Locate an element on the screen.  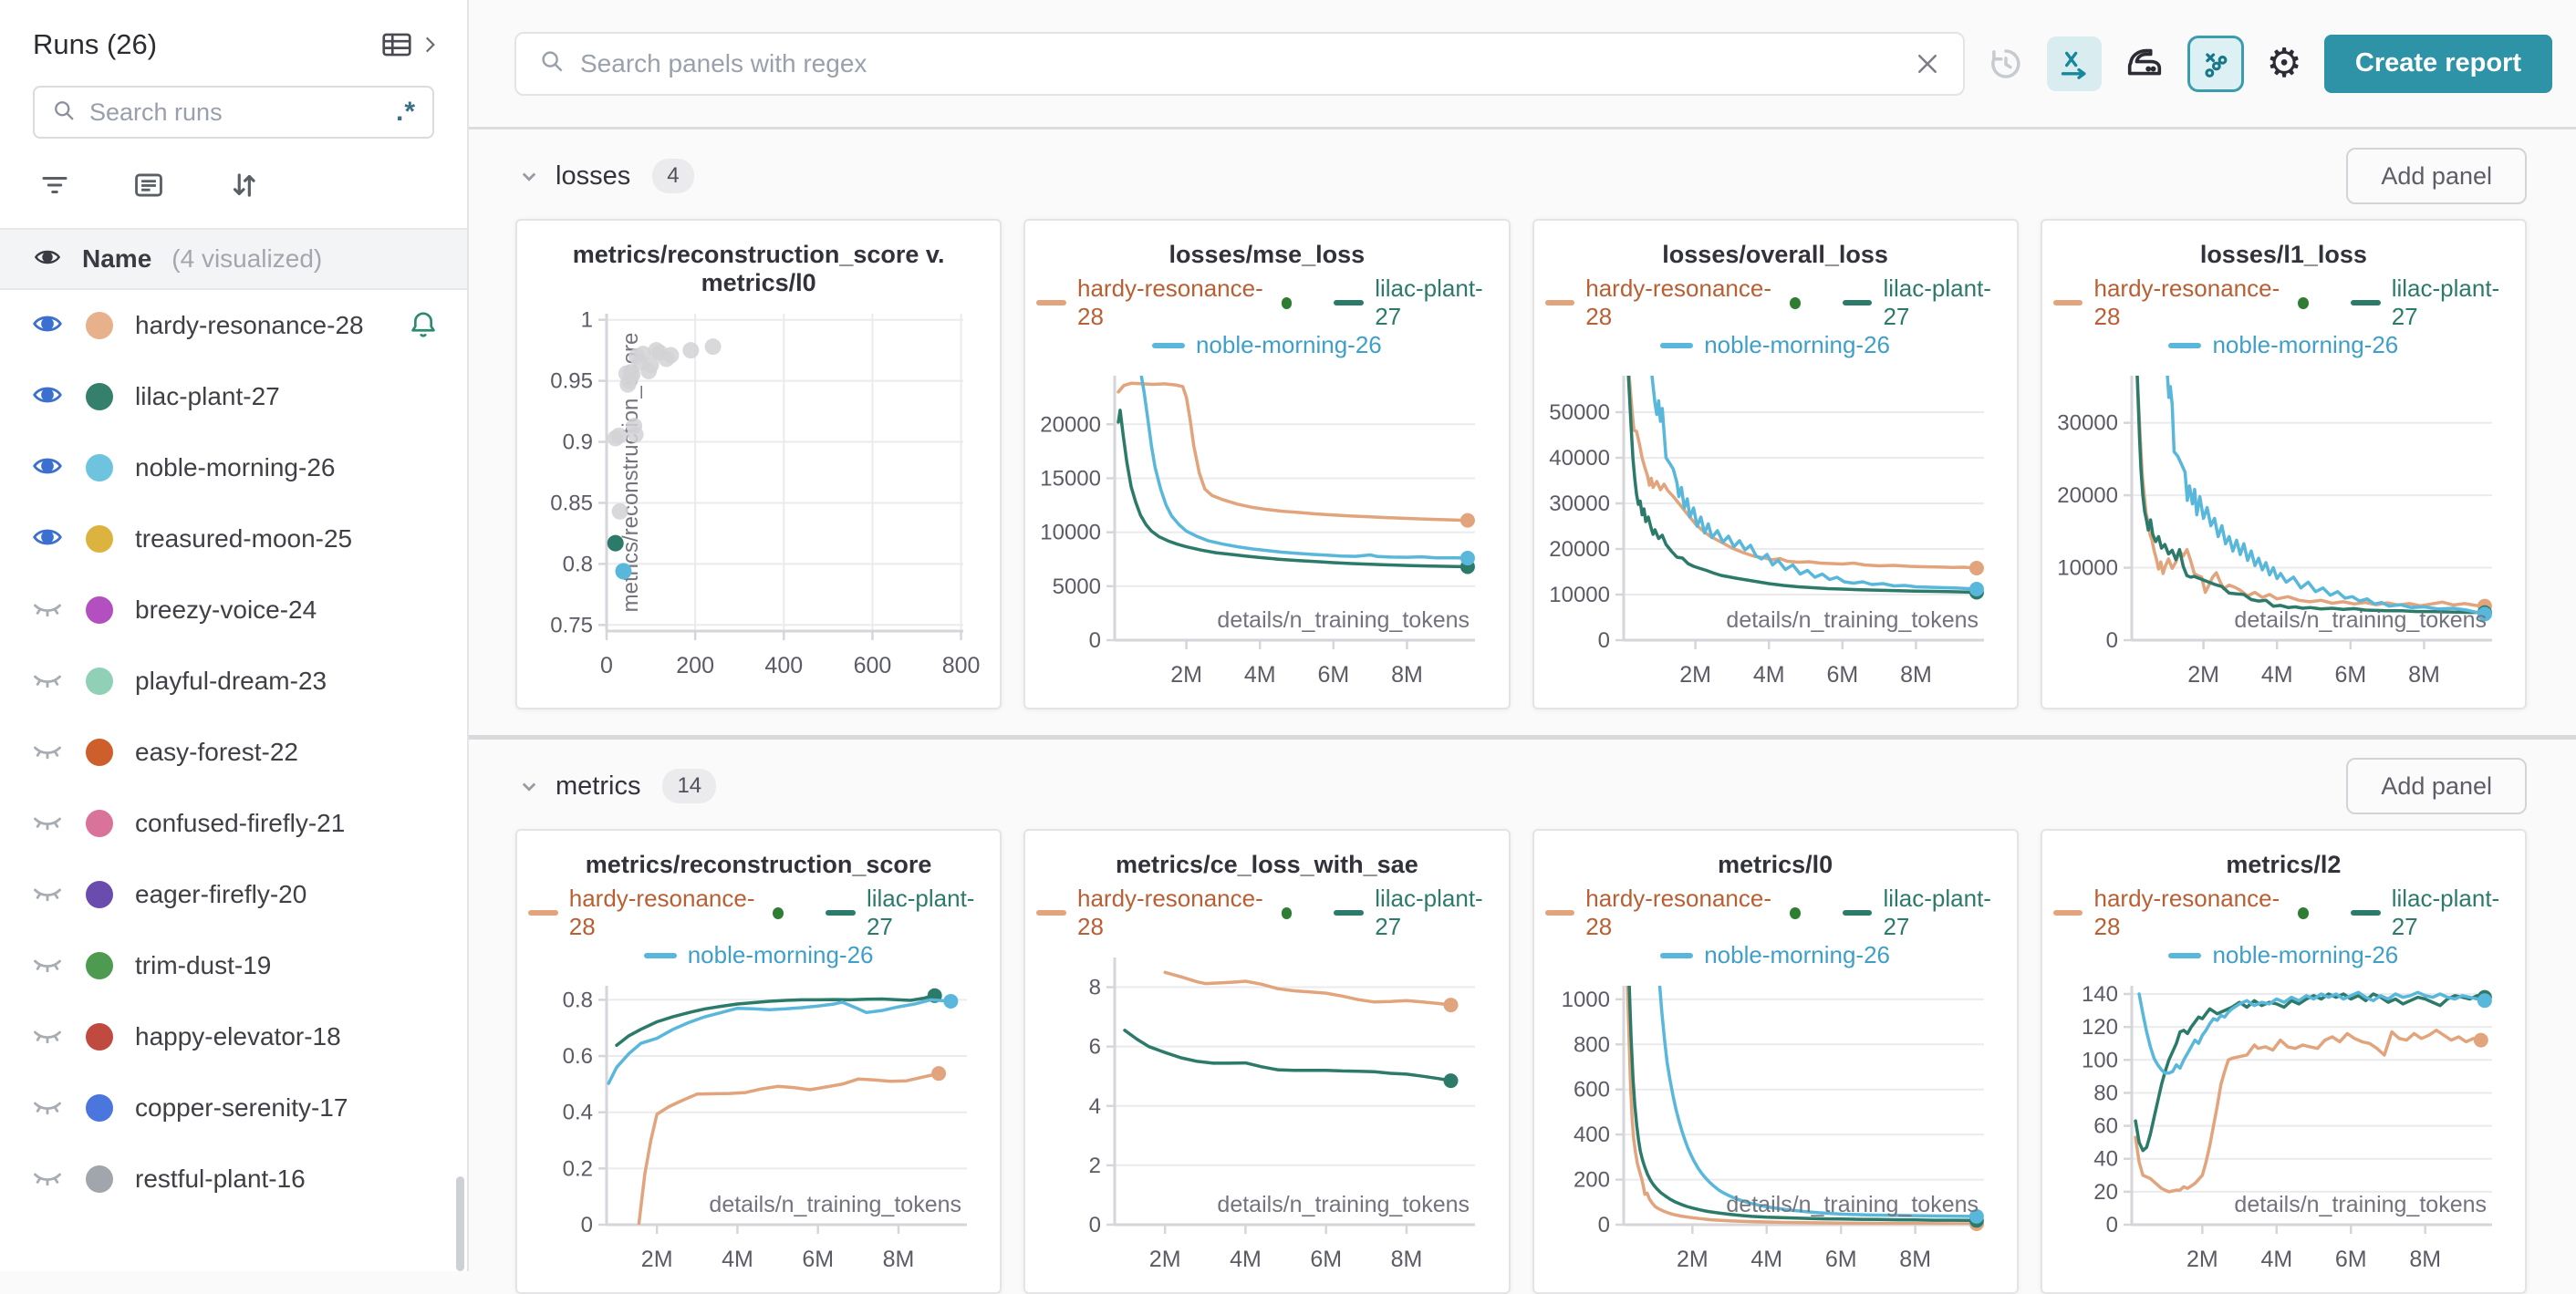
svg-text: 8M is located at coordinates (1915, 1259).